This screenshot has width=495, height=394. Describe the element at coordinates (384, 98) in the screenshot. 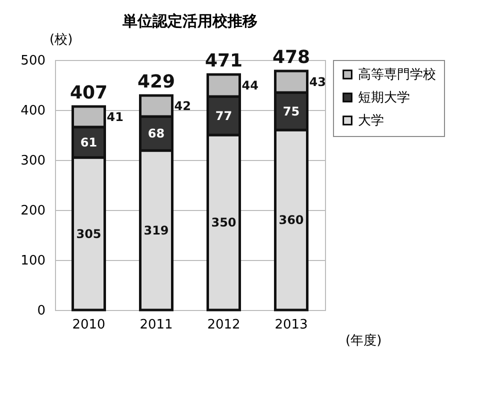

I see `legend-label: 短期大学` at that location.